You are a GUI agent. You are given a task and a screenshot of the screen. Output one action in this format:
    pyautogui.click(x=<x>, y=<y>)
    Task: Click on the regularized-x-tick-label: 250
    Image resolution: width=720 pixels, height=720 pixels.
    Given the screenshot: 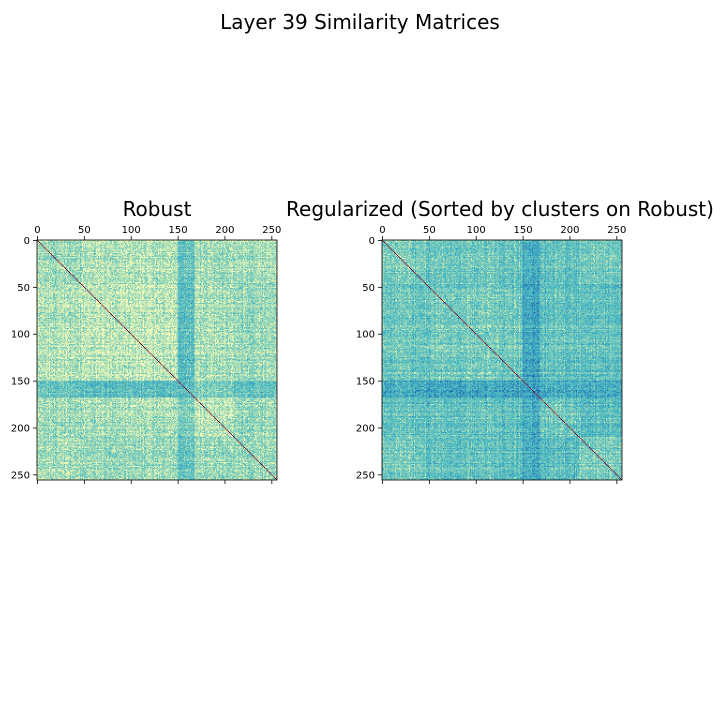 What is the action you would take?
    pyautogui.click(x=616, y=230)
    